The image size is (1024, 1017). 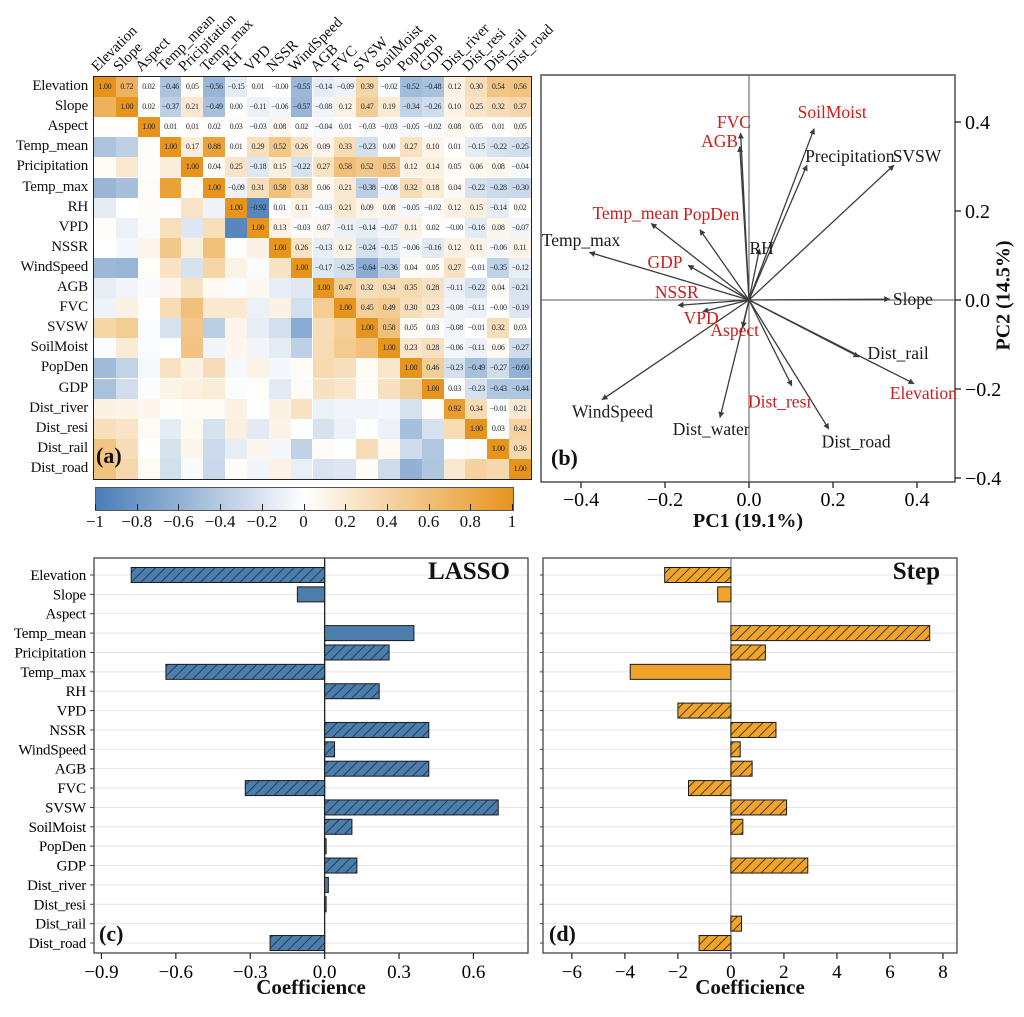 What do you see at coordinates (520, 408) in the screenshot?
I see `heatmap-cell: 0.21` at bounding box center [520, 408].